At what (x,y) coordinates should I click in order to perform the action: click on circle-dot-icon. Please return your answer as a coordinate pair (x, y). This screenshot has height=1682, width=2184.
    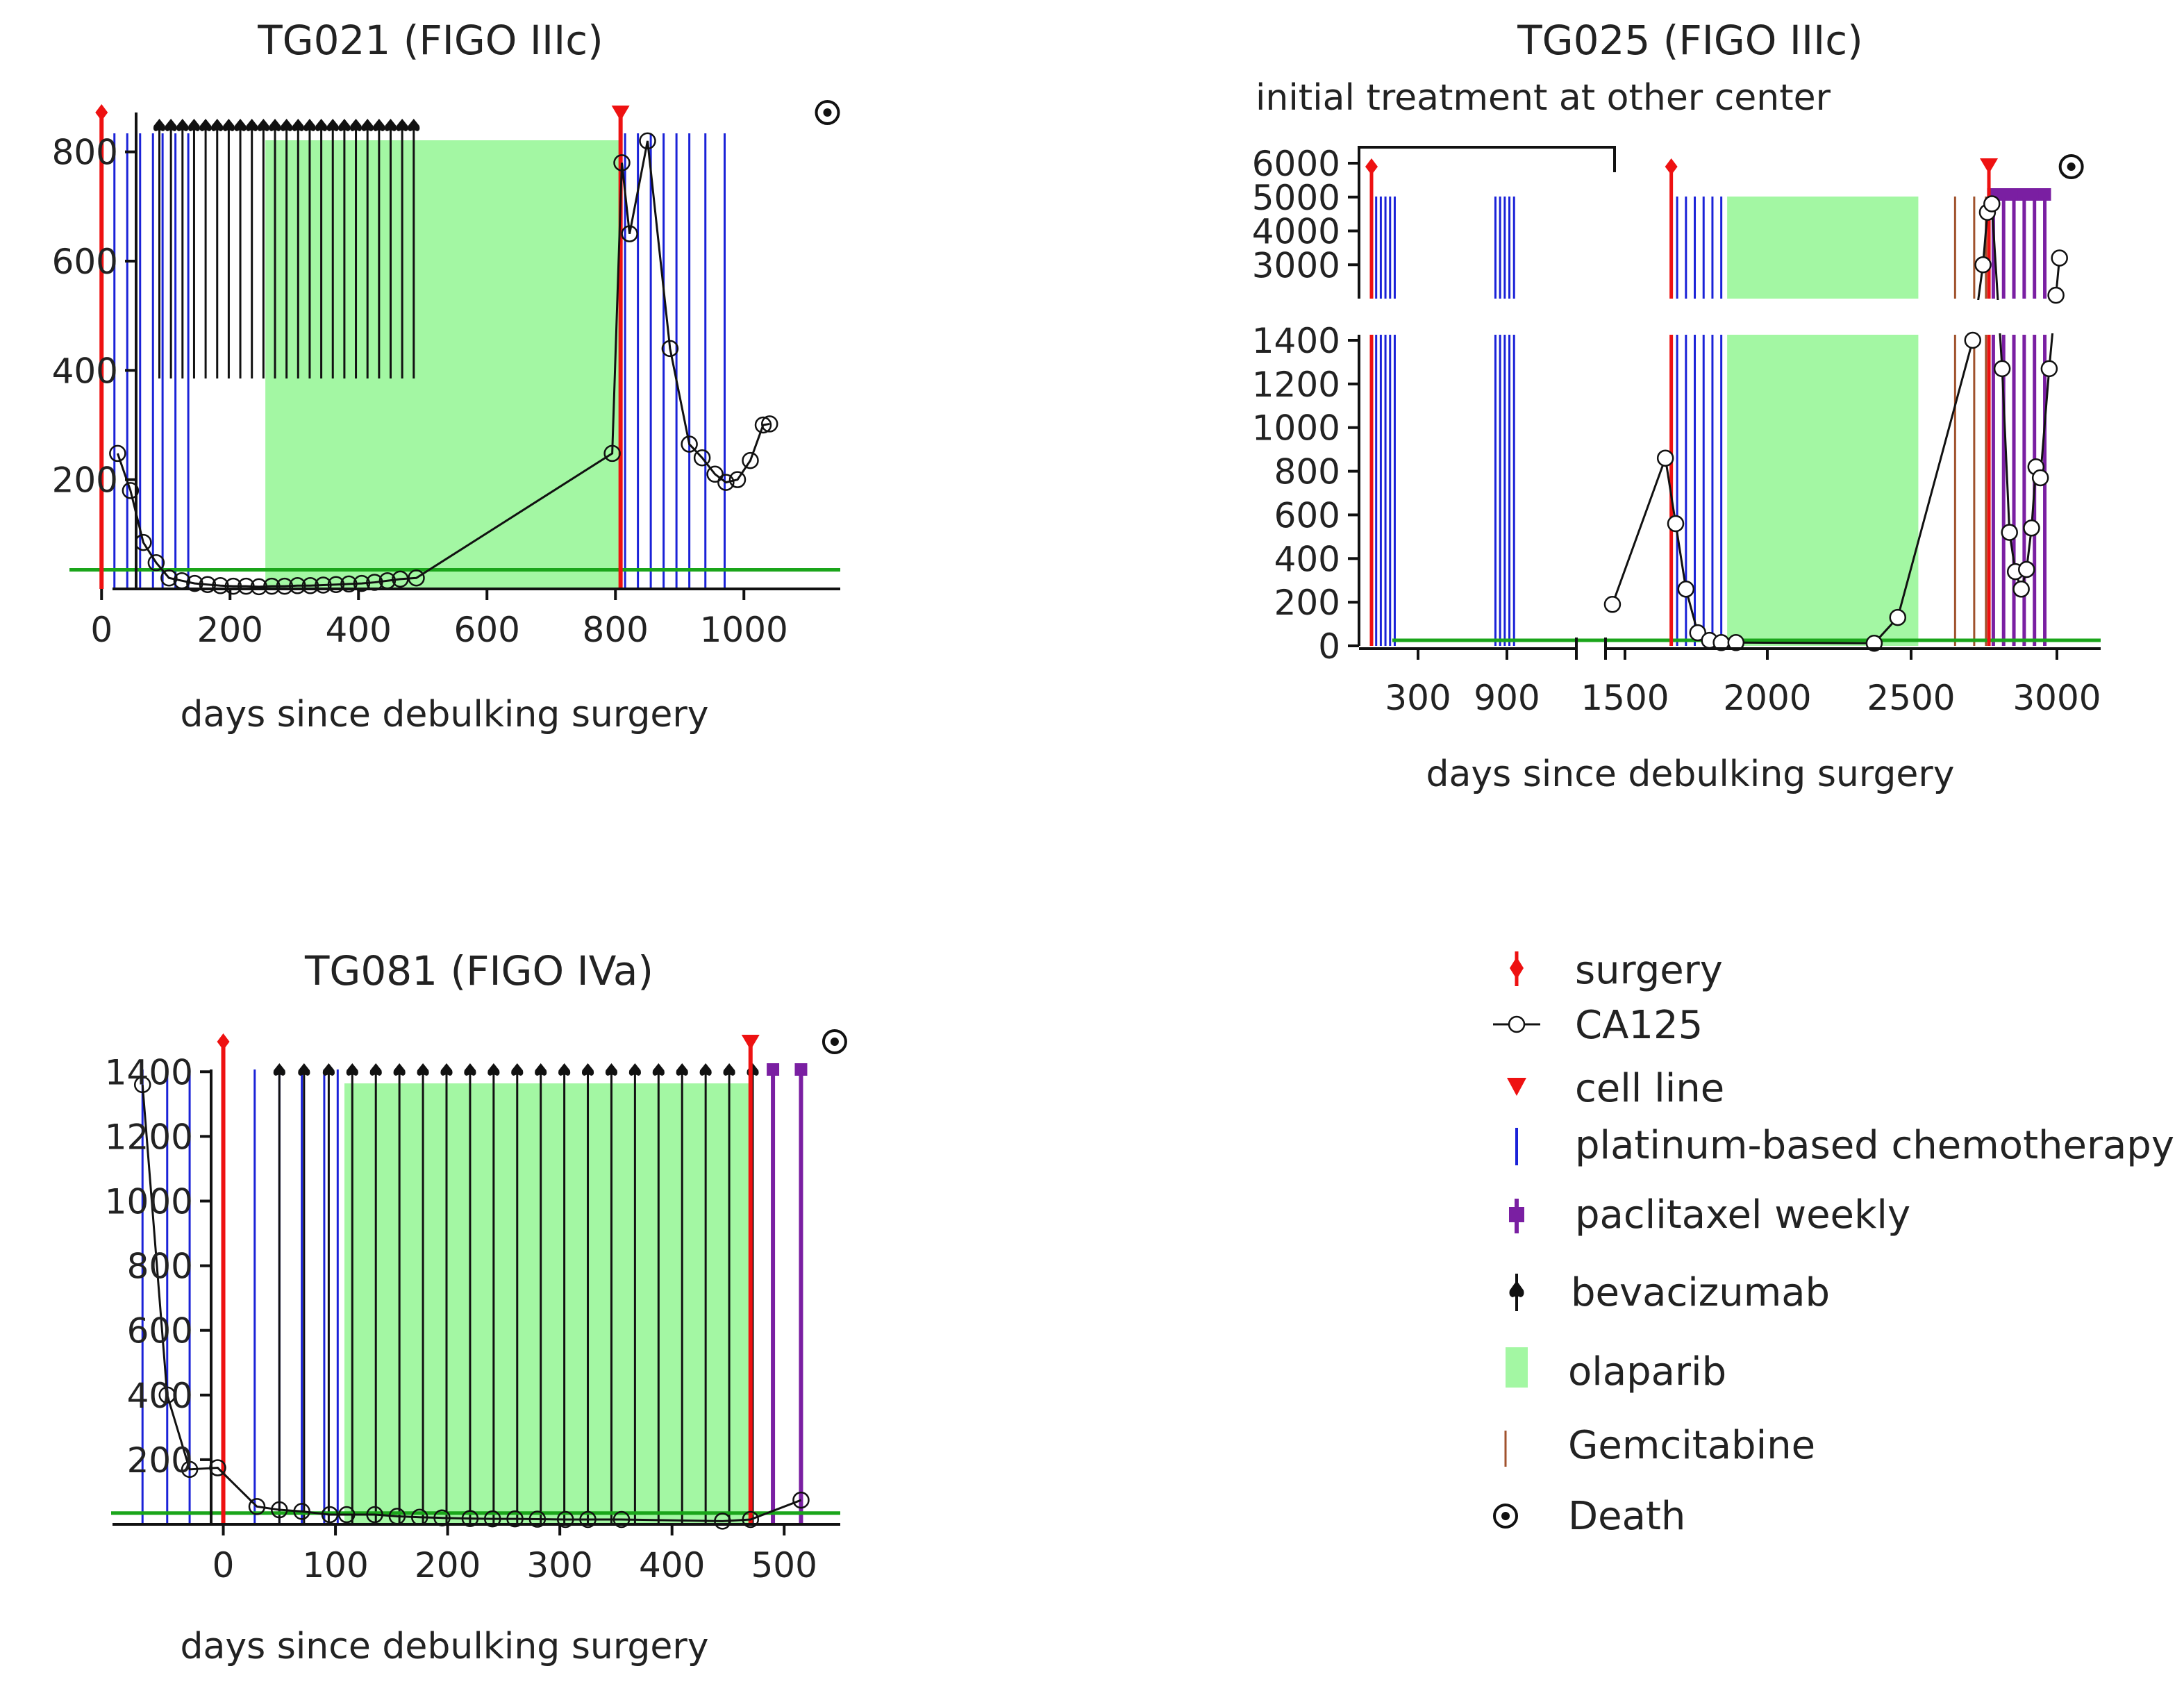
    Looking at the image, I should click on (1505, 1516).